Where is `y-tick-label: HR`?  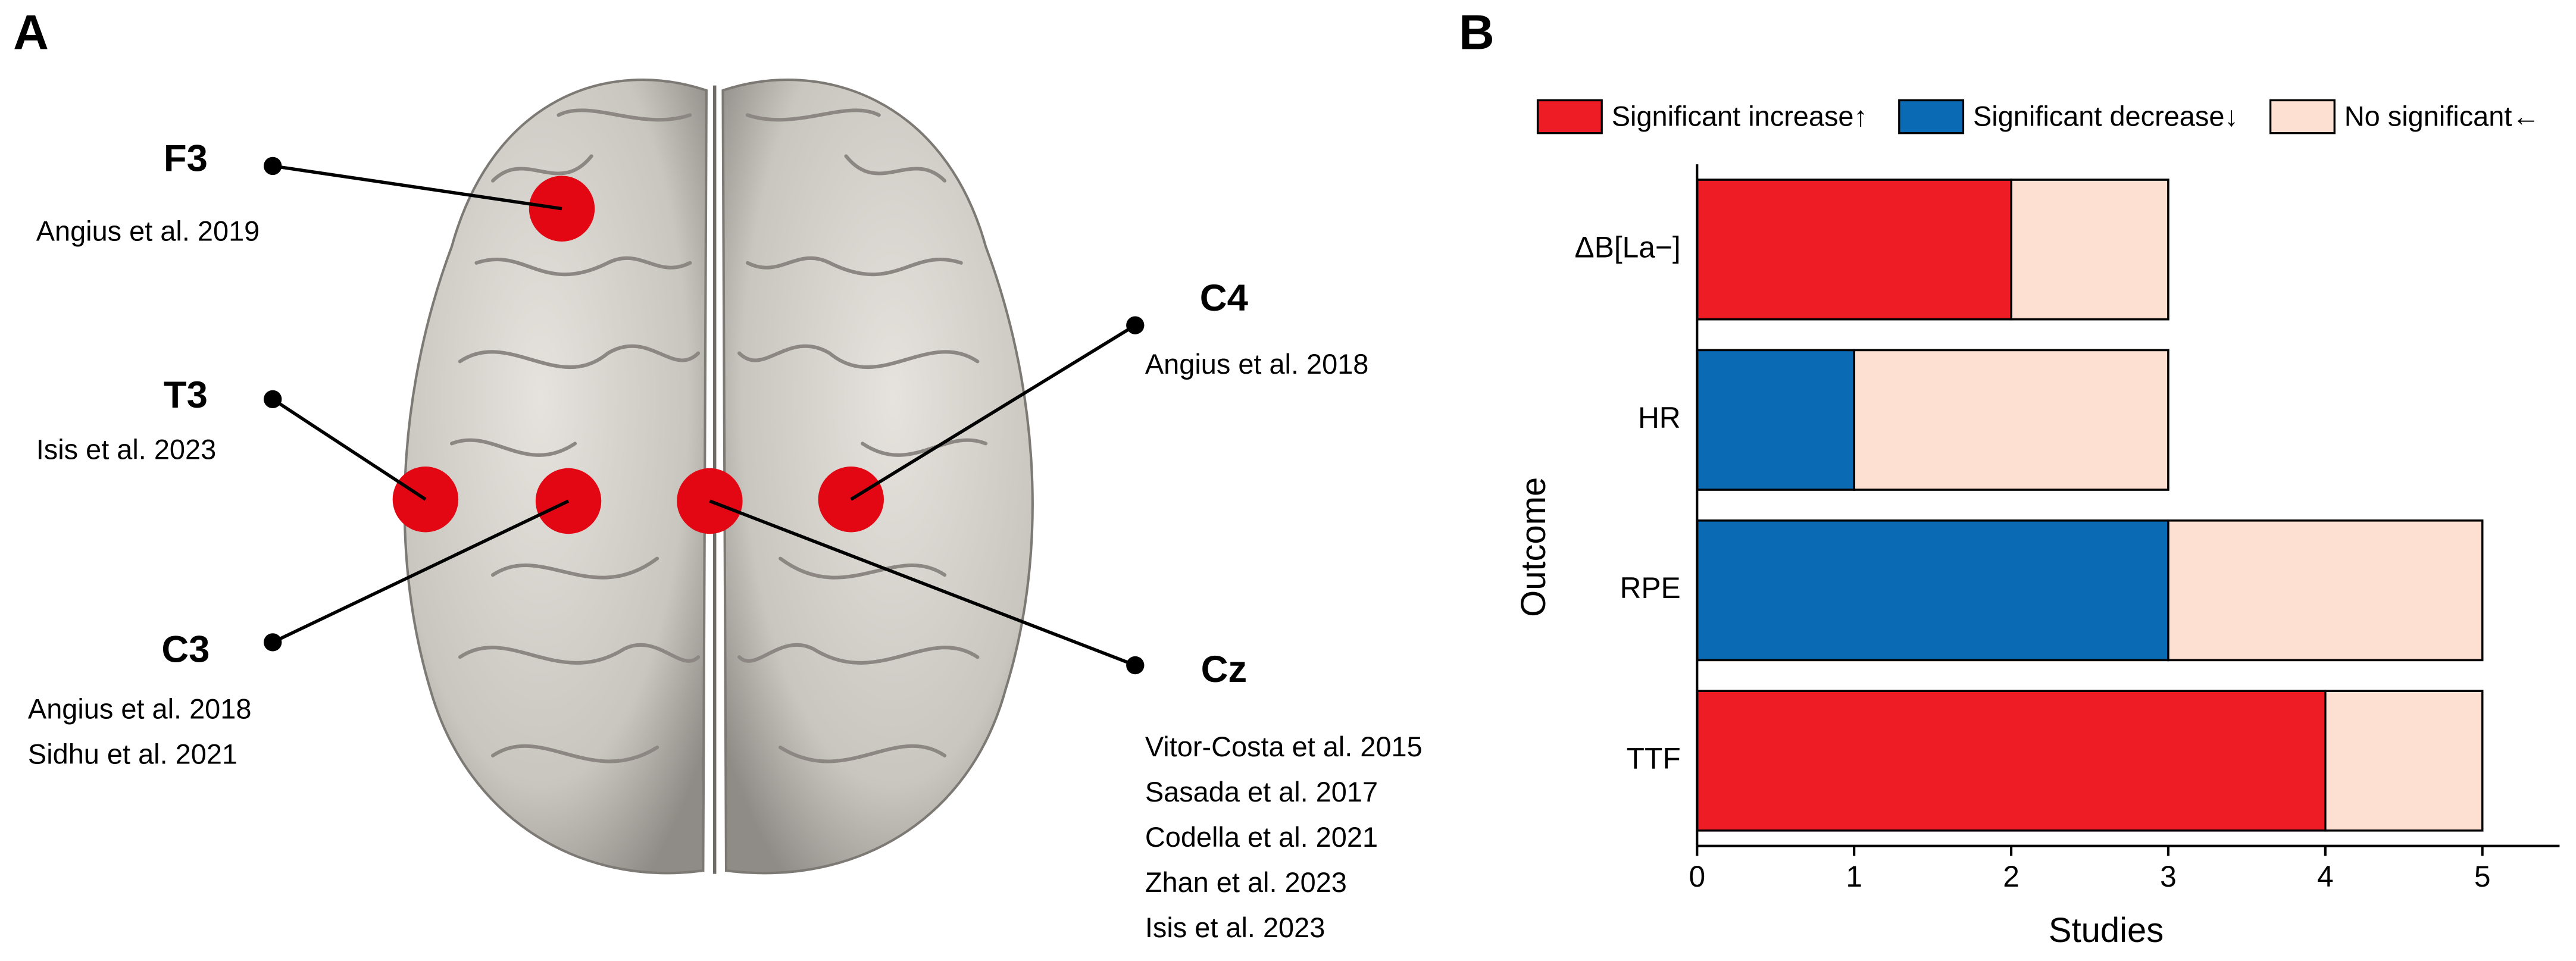
y-tick-label: HR is located at coordinates (1659, 418).